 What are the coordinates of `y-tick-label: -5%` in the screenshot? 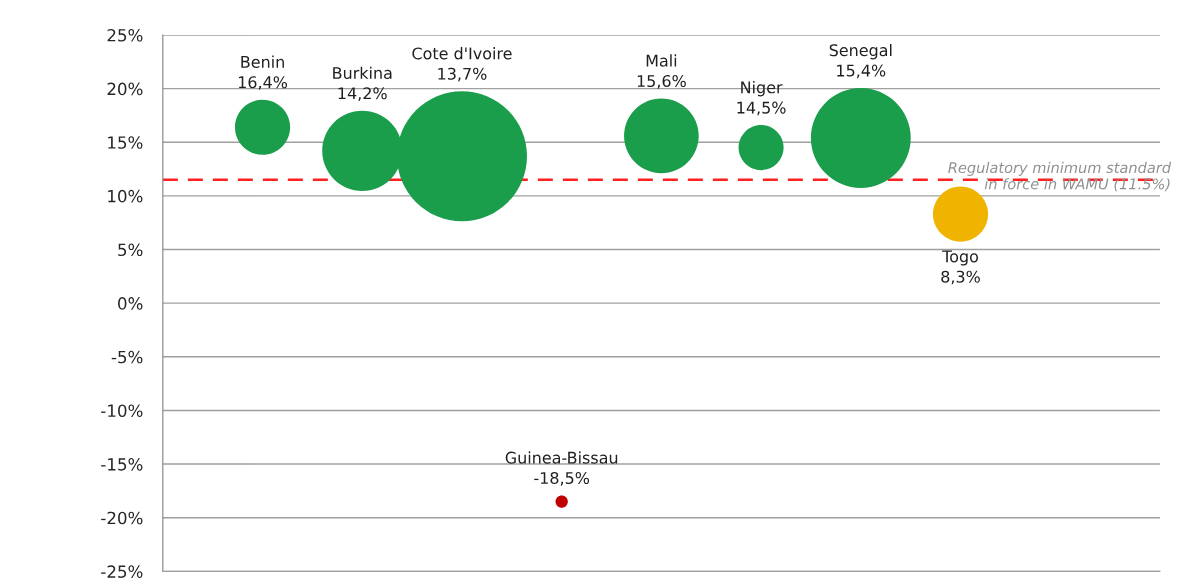 It's located at (127, 357).